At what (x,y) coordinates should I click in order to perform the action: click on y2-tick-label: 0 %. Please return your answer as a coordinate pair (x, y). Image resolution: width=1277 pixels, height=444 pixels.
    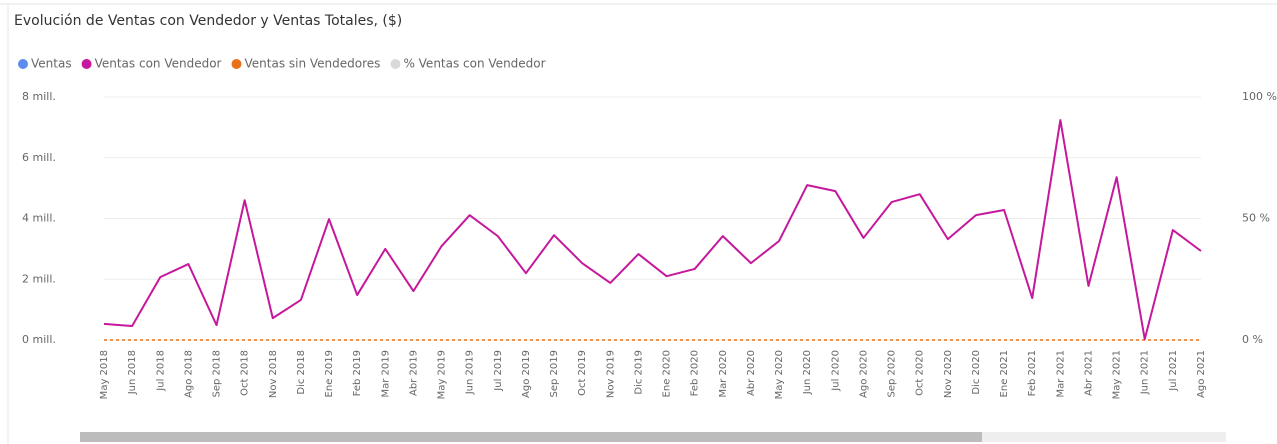
    Looking at the image, I should click on (1252, 339).